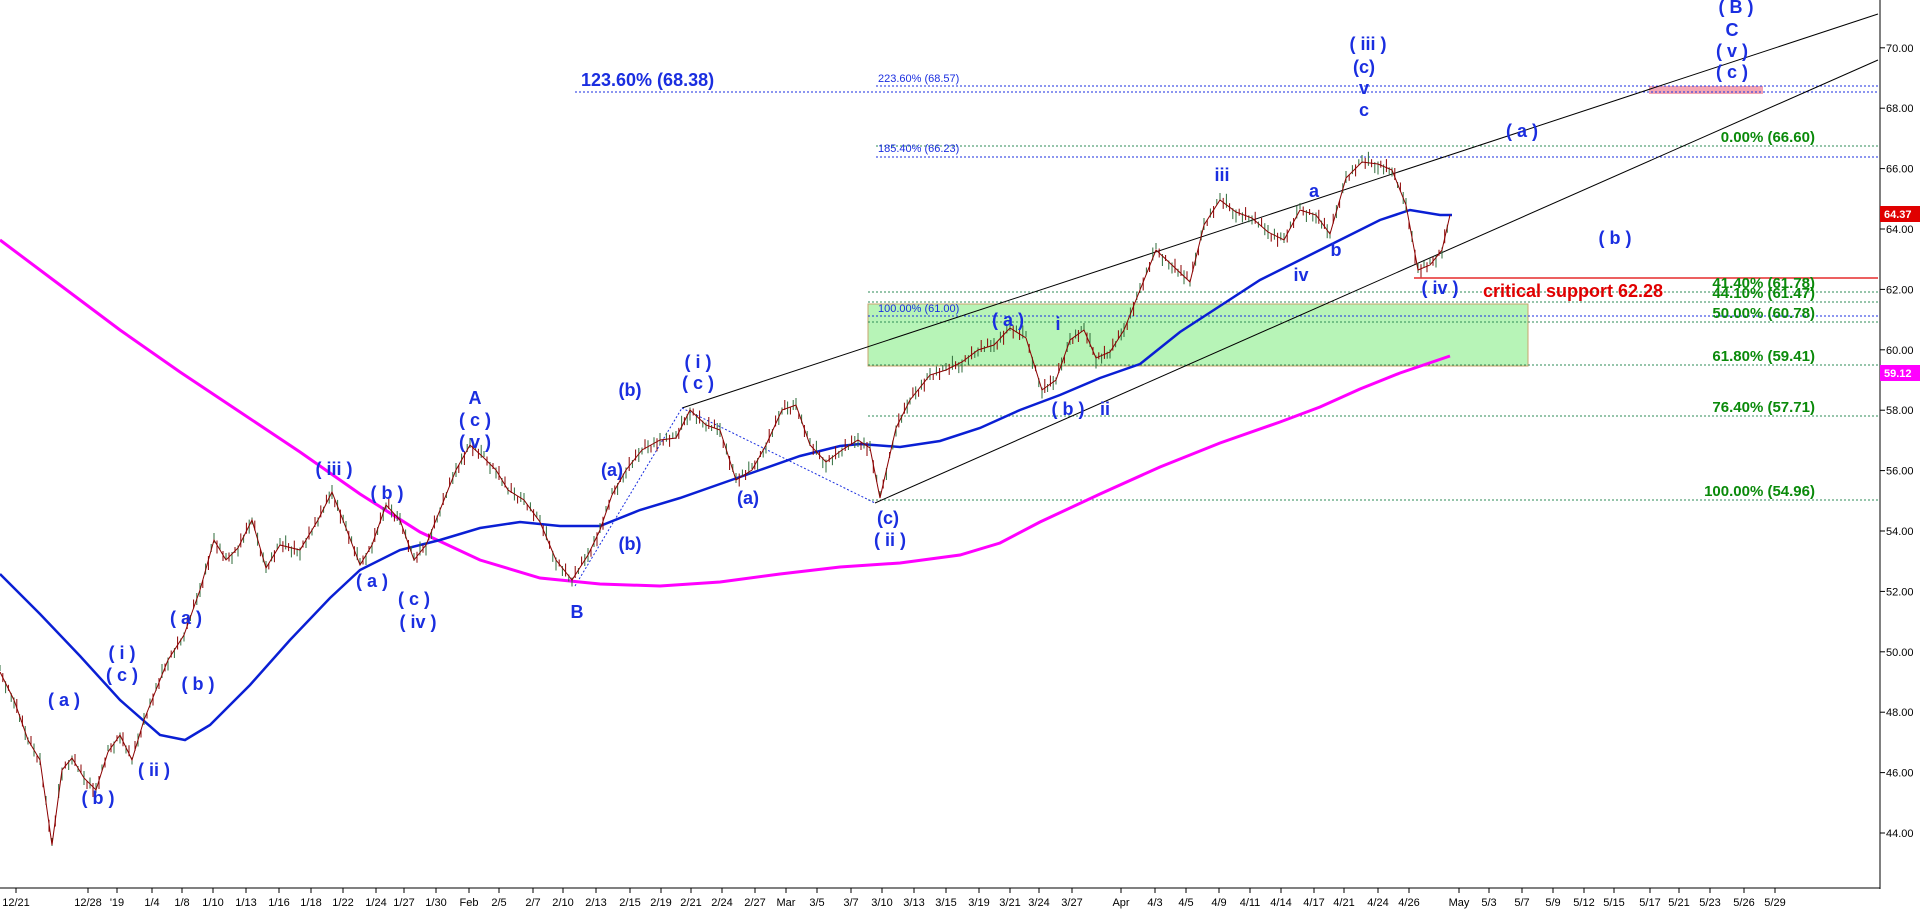 The width and height of the screenshot is (1920, 914). What do you see at coordinates (310, 903) in the screenshot?
I see `x-tick-label: 1/18` at bounding box center [310, 903].